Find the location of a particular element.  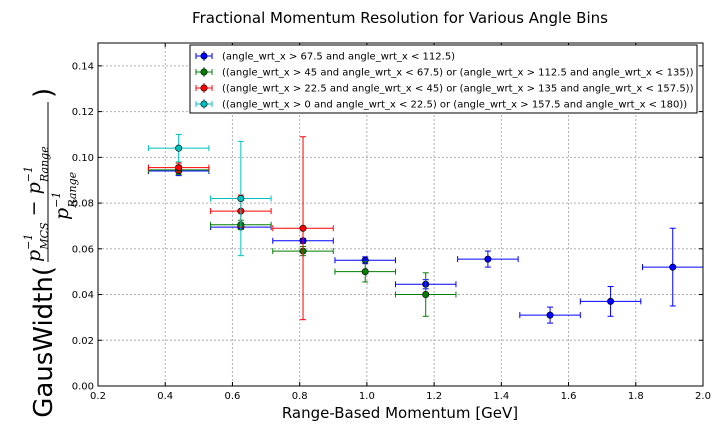

x-tick-label: 0.4 is located at coordinates (165, 396).